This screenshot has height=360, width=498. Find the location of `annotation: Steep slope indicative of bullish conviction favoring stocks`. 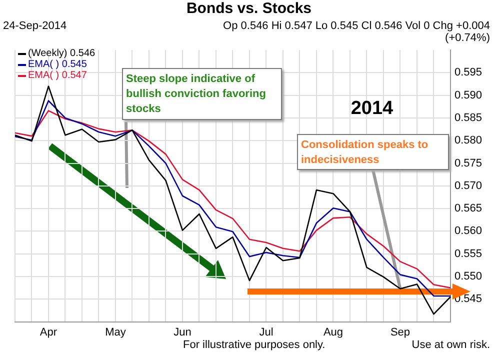

annotation: Steep slope indicative of bullish conviction favoring stocks is located at coordinates (202, 94).